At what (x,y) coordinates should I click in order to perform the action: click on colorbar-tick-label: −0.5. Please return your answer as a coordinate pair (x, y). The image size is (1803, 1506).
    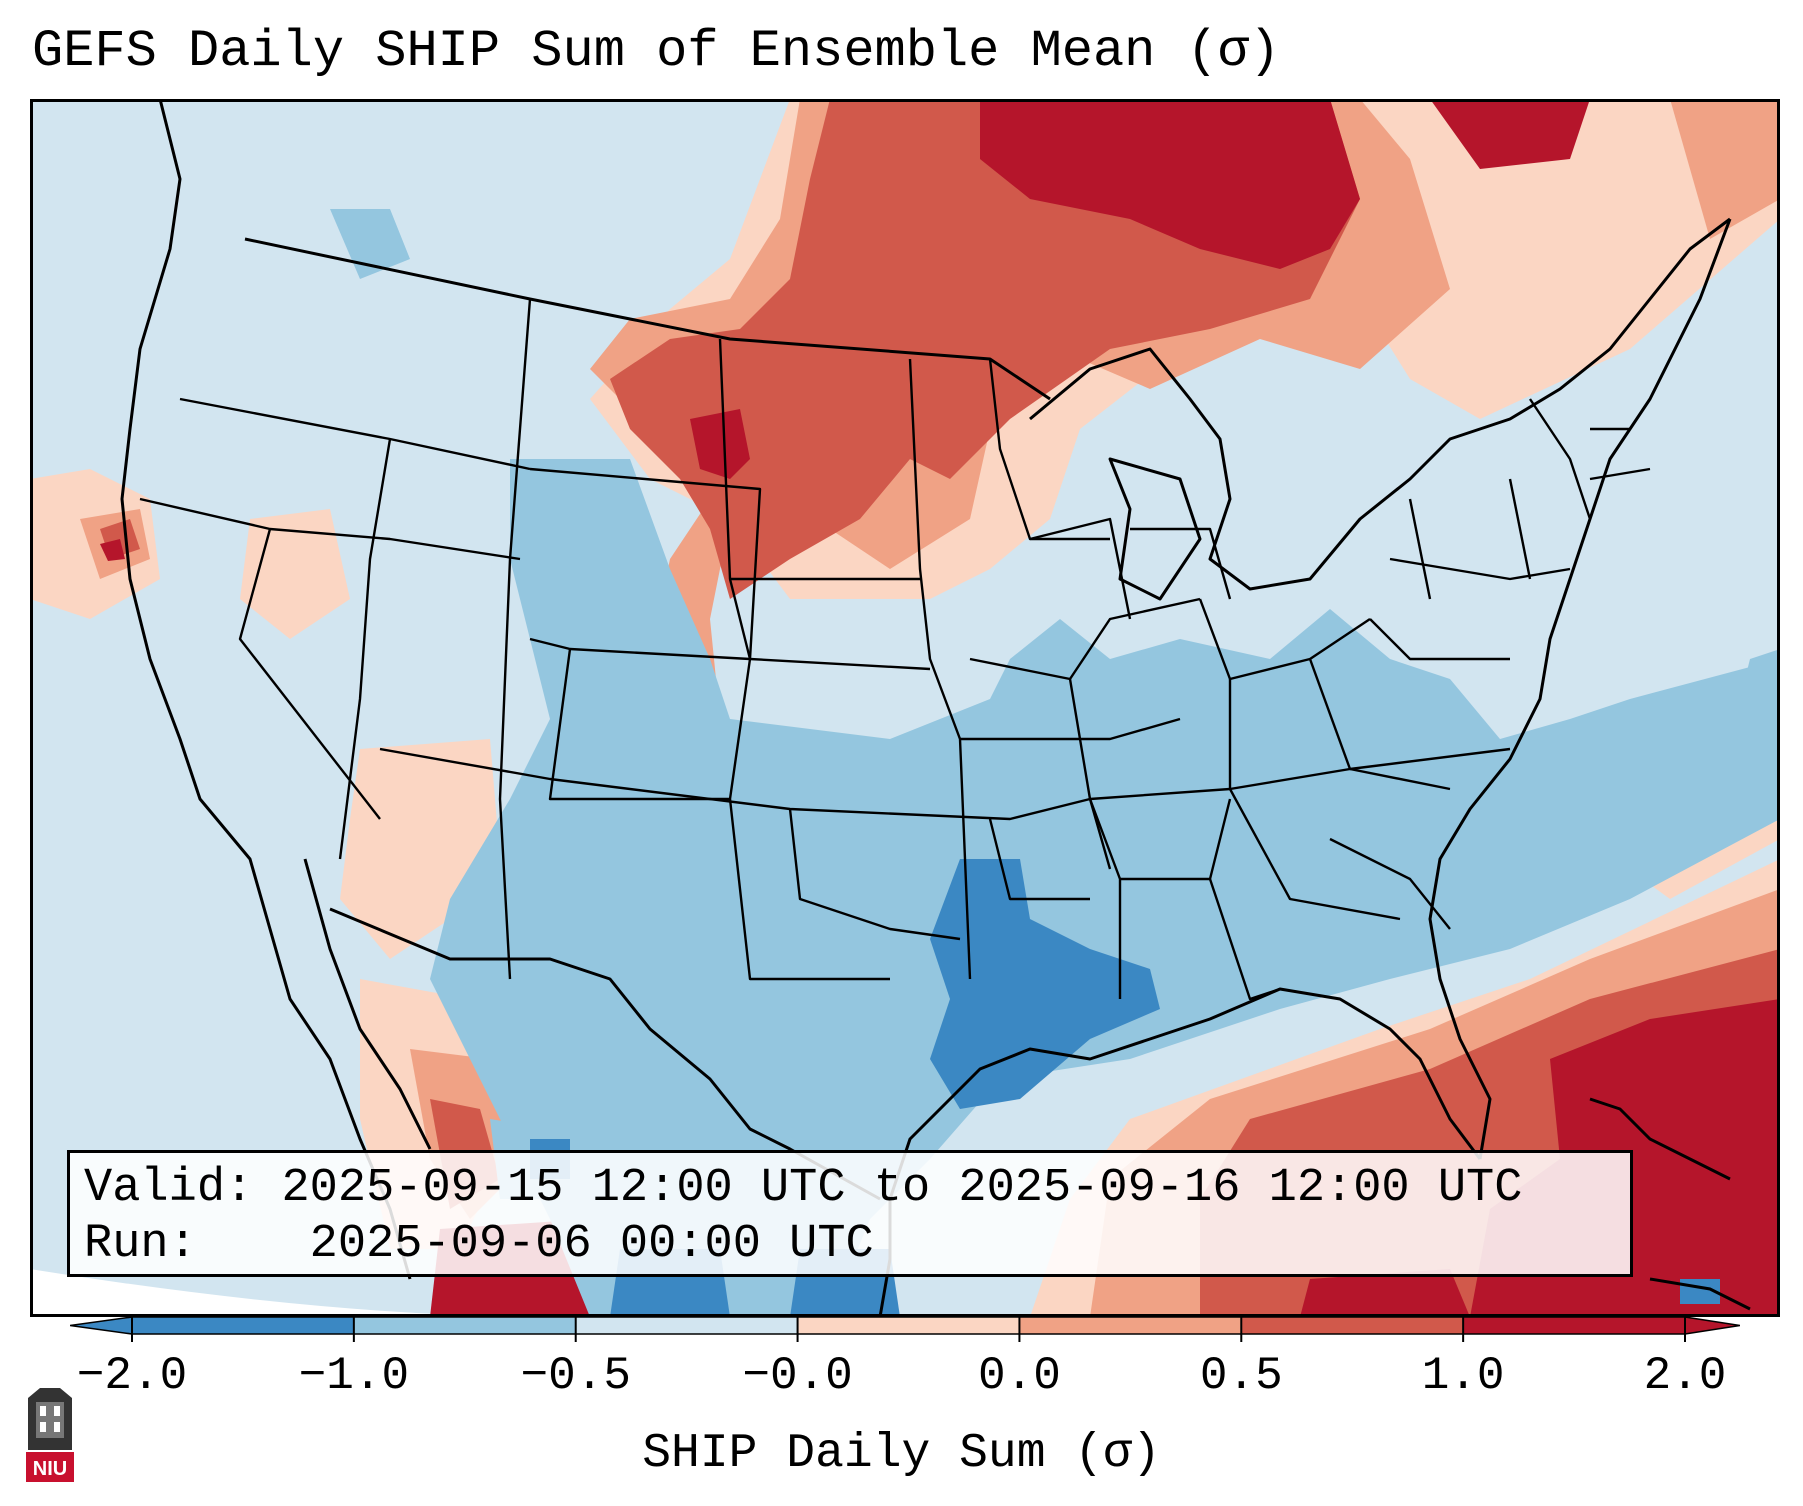
    Looking at the image, I should click on (576, 1376).